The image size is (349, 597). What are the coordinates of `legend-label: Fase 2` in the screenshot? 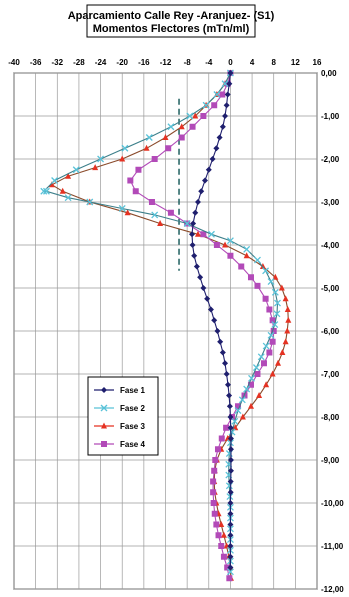 It's located at (132, 408).